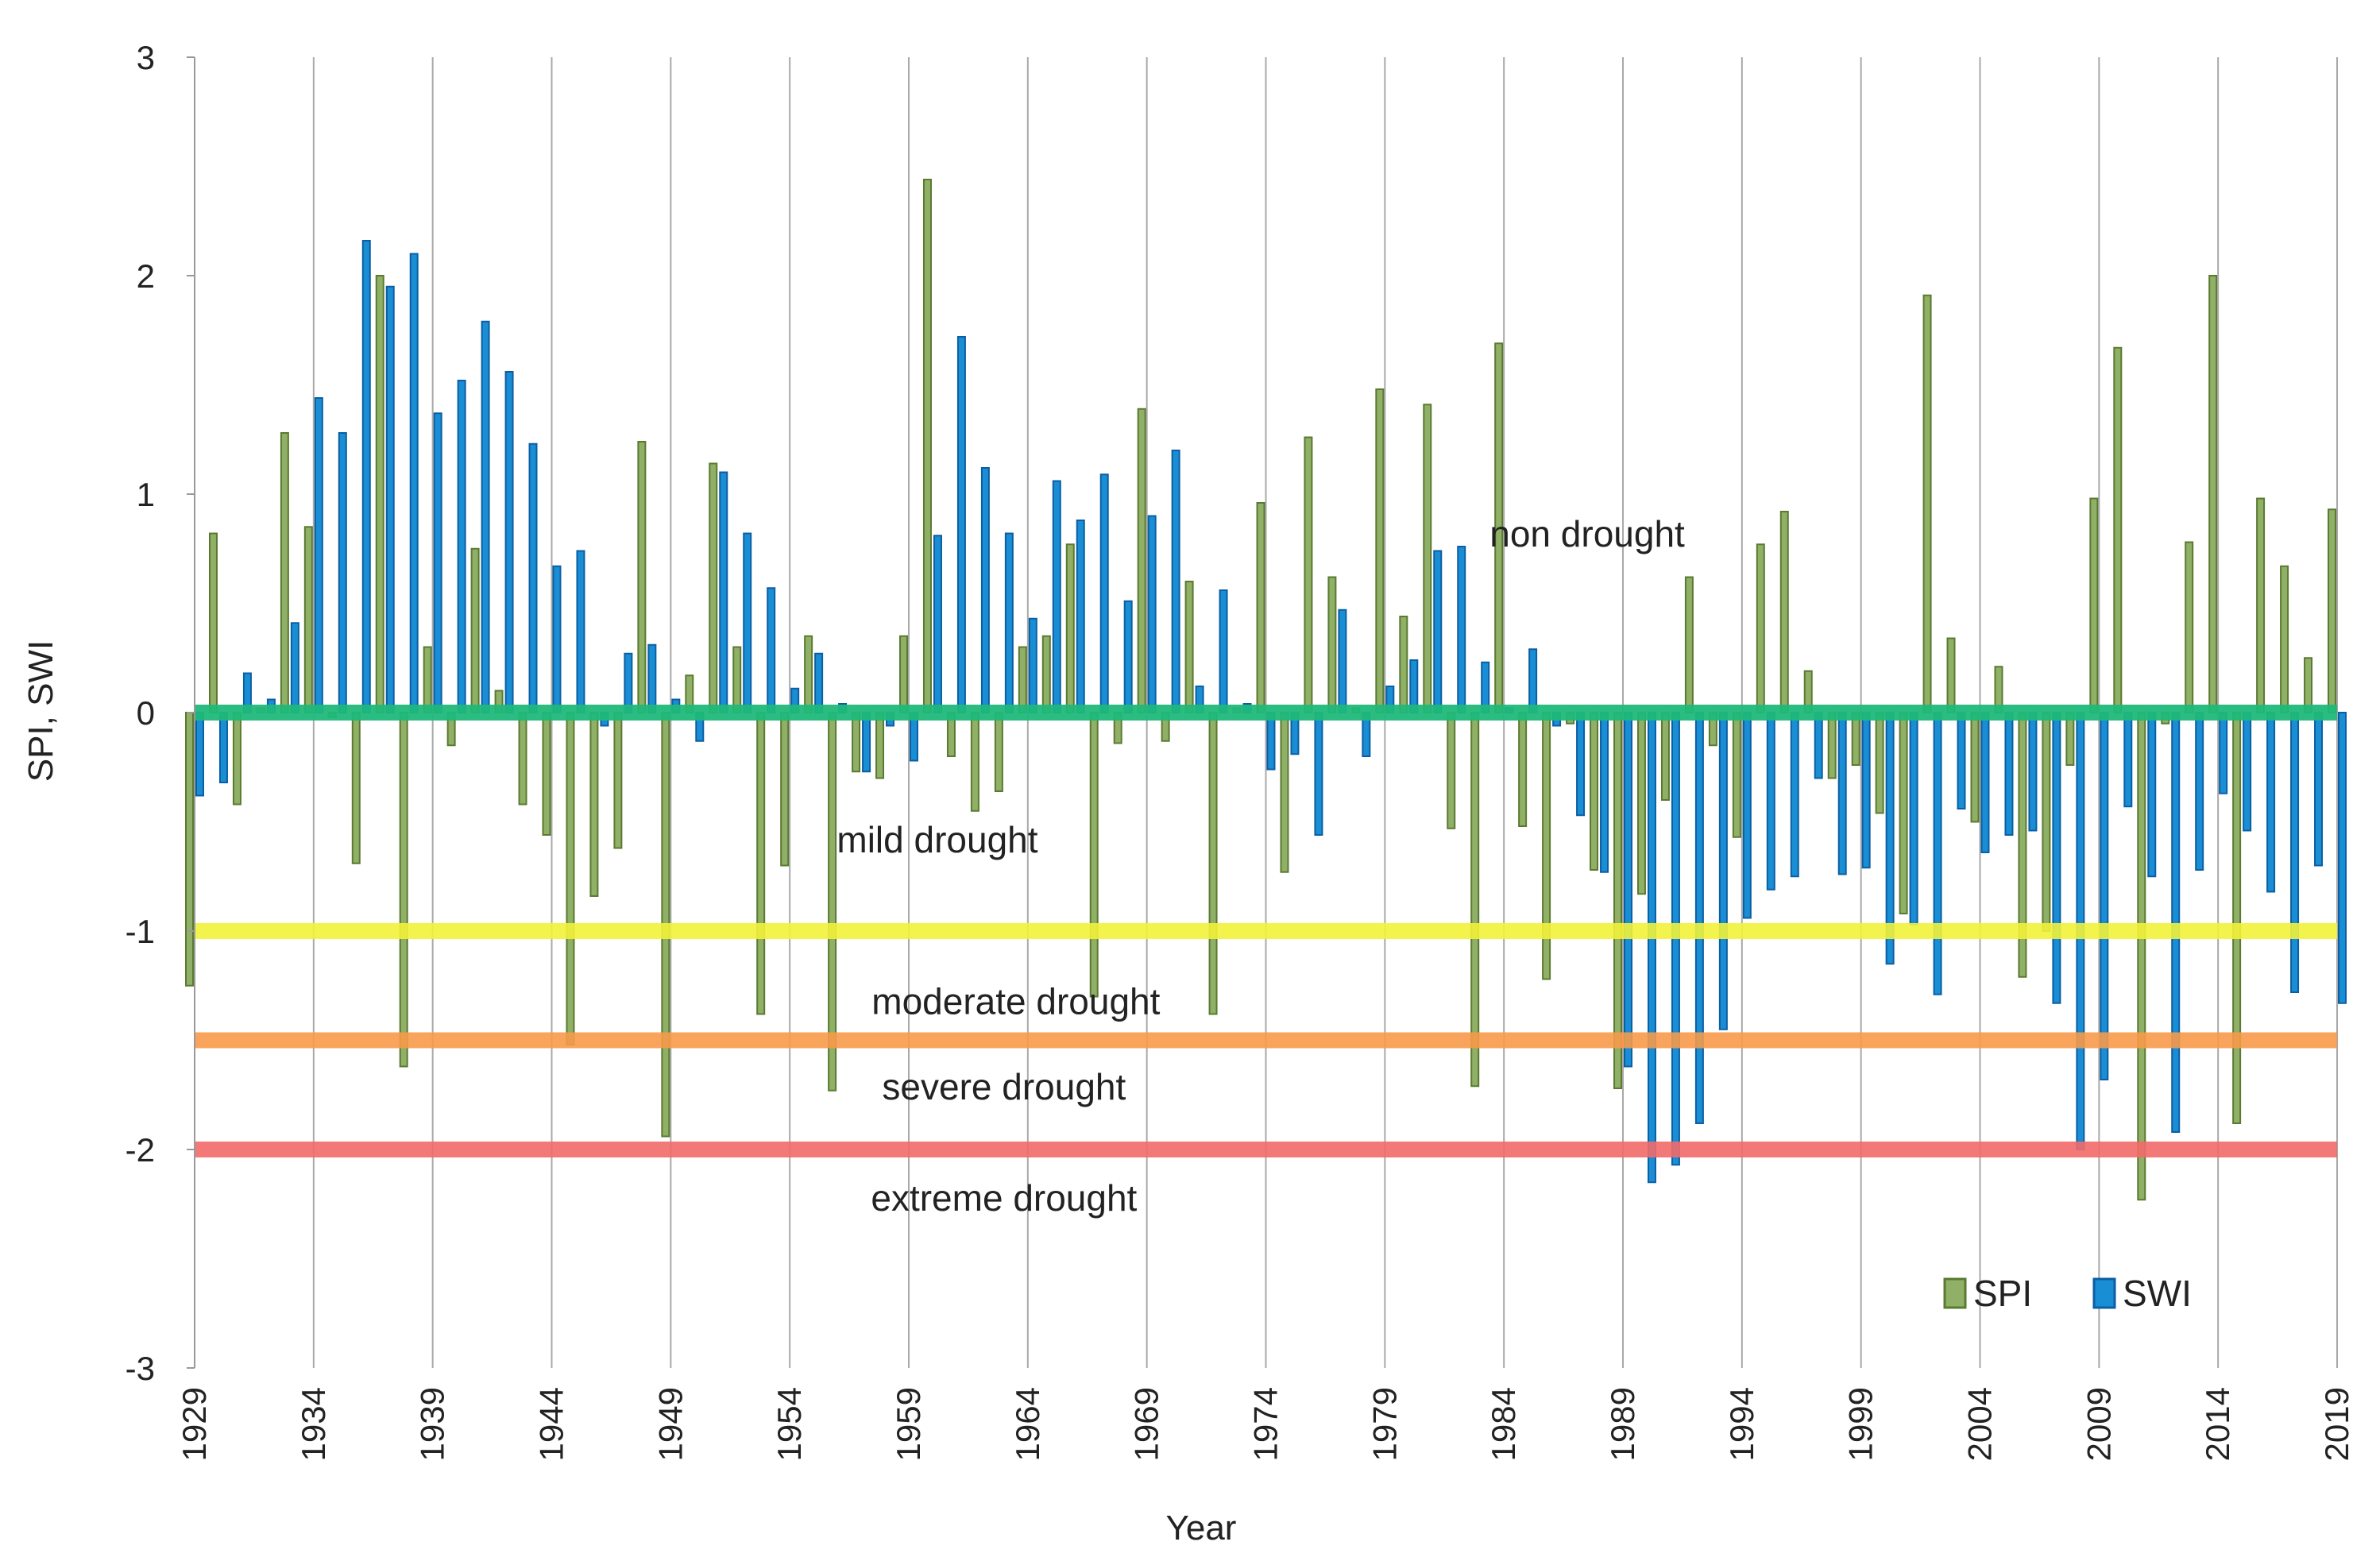 Image resolution: width=2380 pixels, height=1561 pixels. Describe the element at coordinates (880, 745) in the screenshot. I see `bar-spi-1958` at that location.